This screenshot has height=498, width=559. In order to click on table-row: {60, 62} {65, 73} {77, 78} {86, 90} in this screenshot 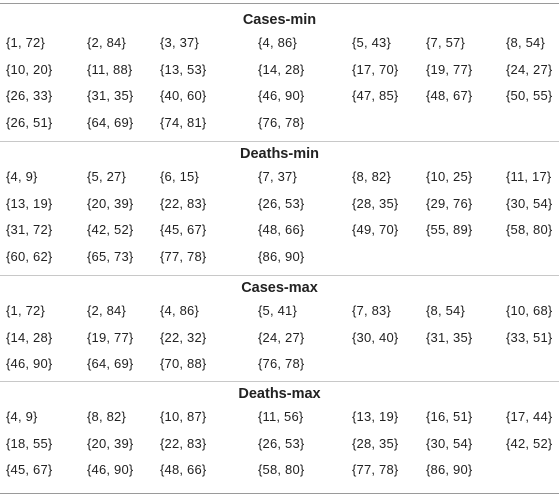, I will do `click(279, 257)`.